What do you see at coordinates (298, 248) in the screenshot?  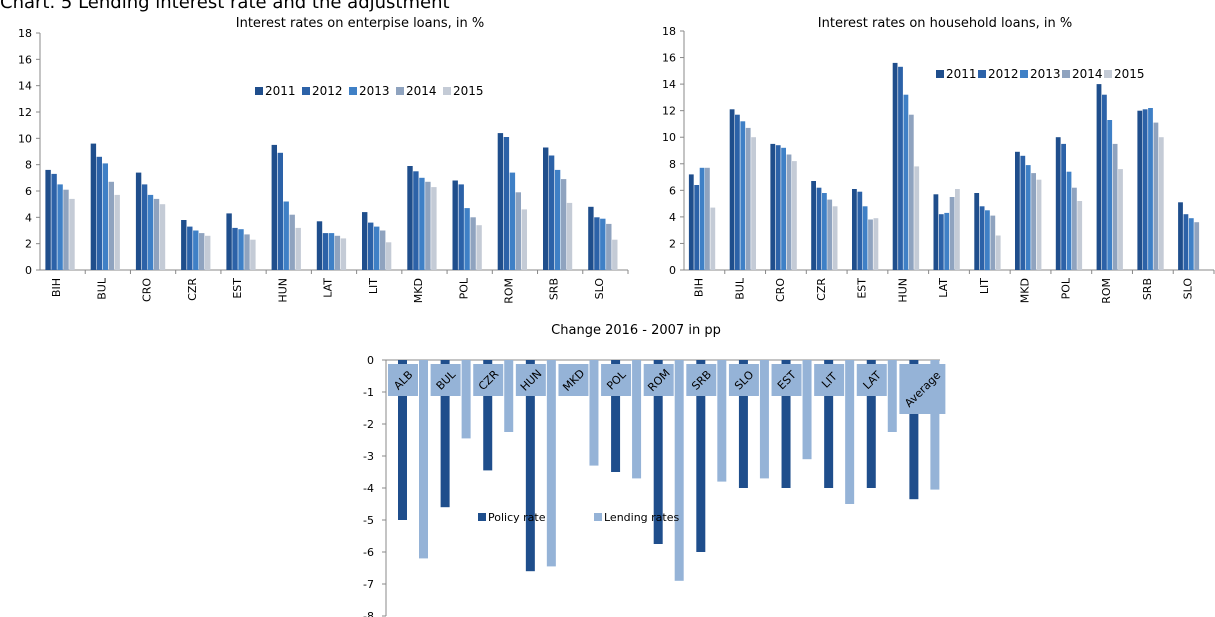 I see `bar-HUN-2015` at bounding box center [298, 248].